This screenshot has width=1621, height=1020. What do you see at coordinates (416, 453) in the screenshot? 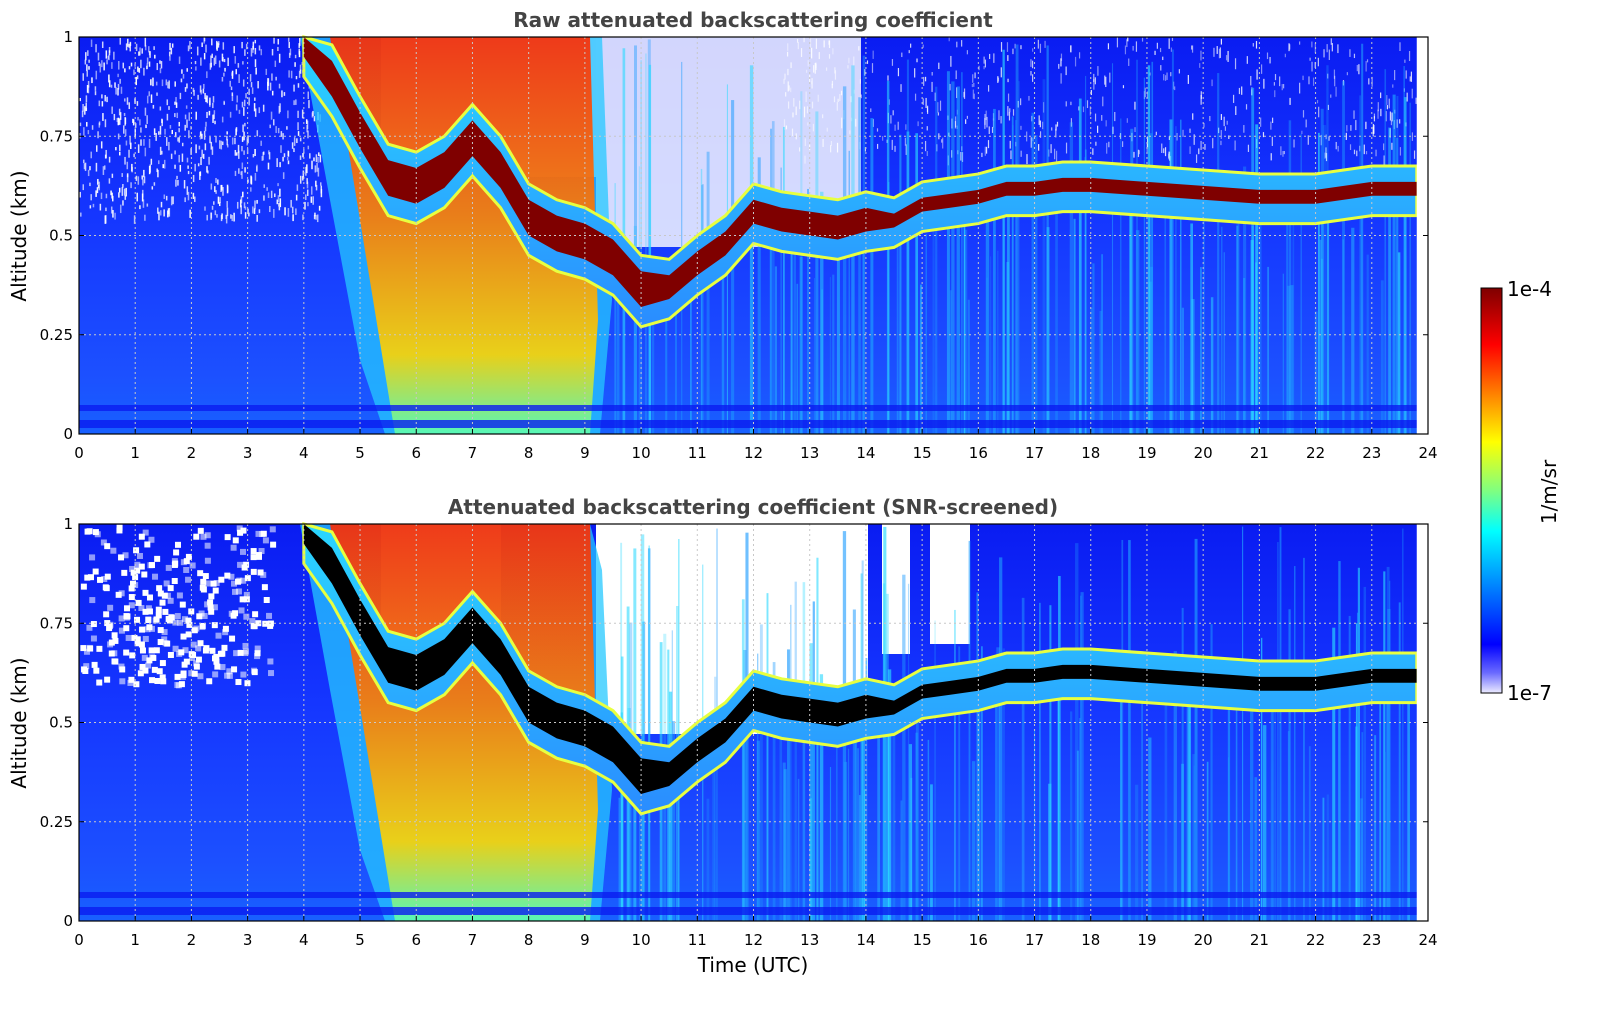
I see `x-tick-label: 6` at bounding box center [416, 453].